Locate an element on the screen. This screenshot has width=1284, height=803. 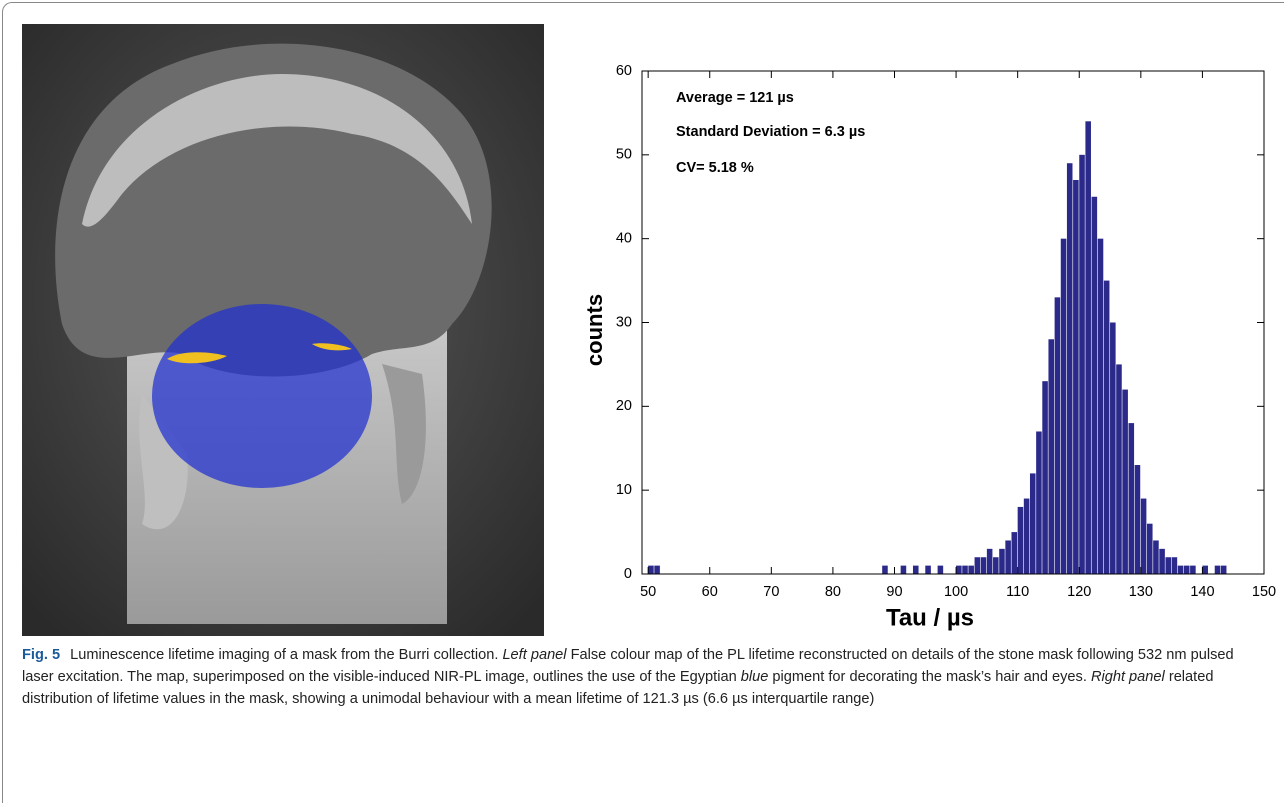
x-tick-label: 100 is located at coordinates (956, 592).